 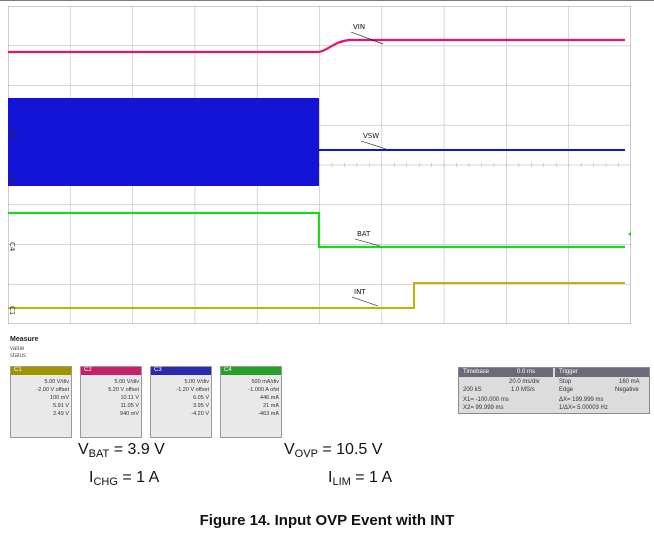 I want to click on bat-trace, so click(x=316, y=230).